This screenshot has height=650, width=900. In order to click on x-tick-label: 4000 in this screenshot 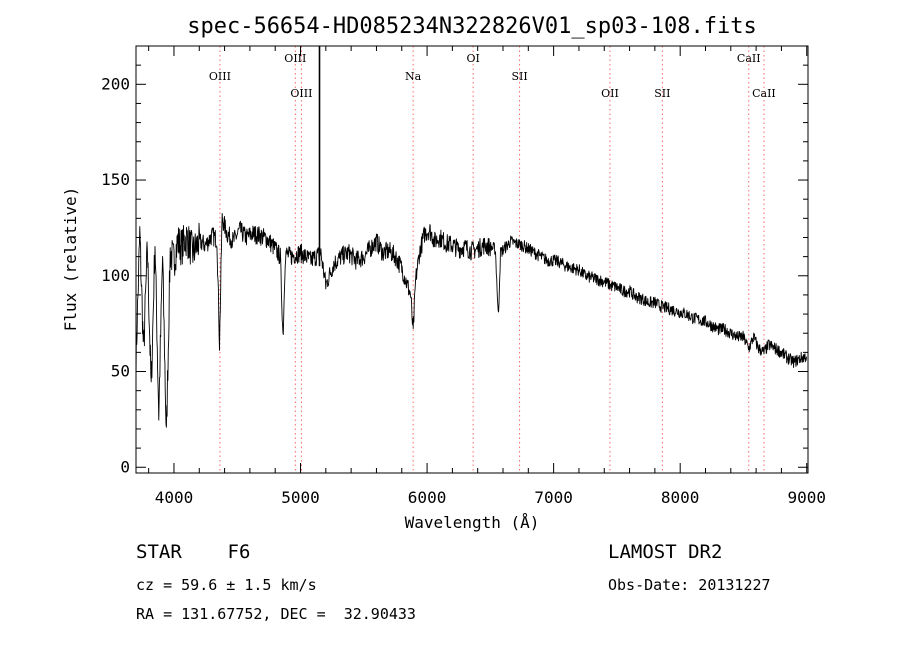, I will do `click(174, 497)`.